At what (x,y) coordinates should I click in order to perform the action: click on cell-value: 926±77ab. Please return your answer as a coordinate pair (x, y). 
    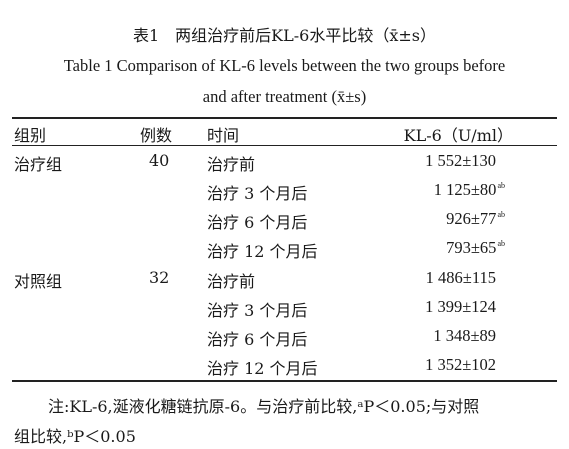
    Looking at the image, I should click on (475, 218).